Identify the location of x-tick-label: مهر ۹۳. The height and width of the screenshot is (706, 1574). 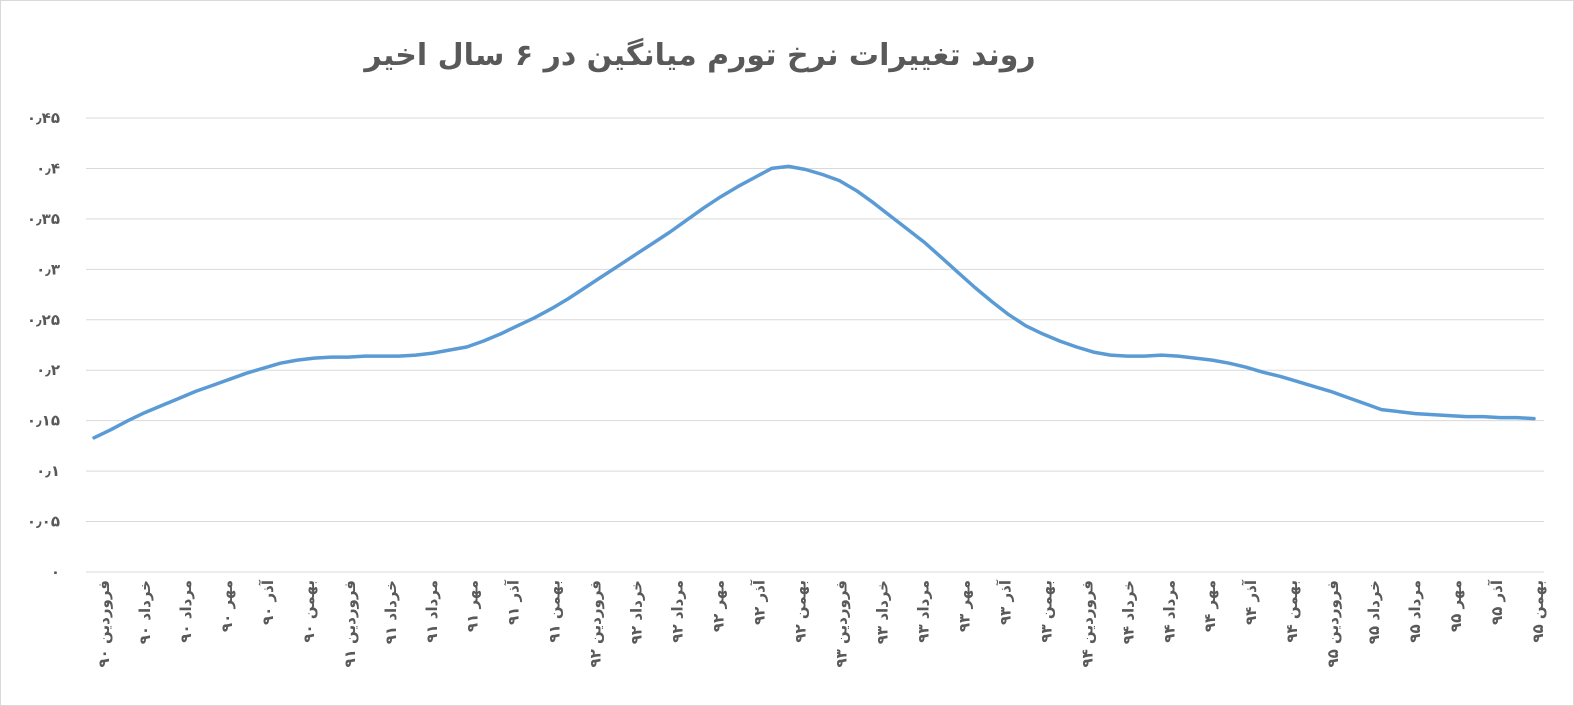
(964, 606).